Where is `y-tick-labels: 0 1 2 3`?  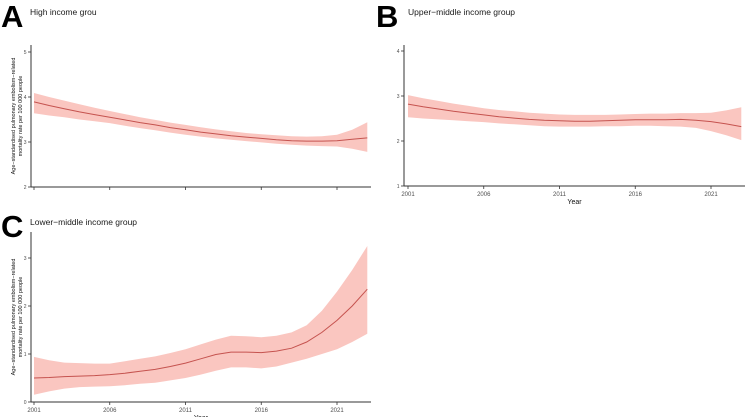
y-tick-labels: 0 1 2 3 is located at coordinates (27, 331).